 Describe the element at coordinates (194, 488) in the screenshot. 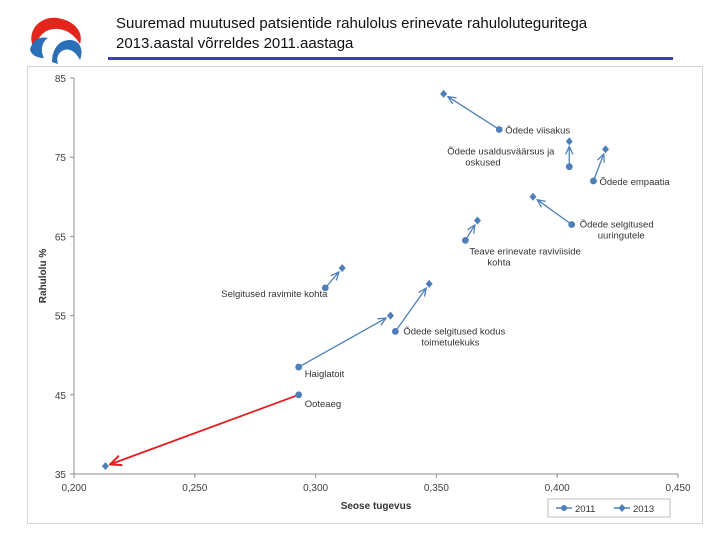

I see `x-tick-label: 0,250` at that location.